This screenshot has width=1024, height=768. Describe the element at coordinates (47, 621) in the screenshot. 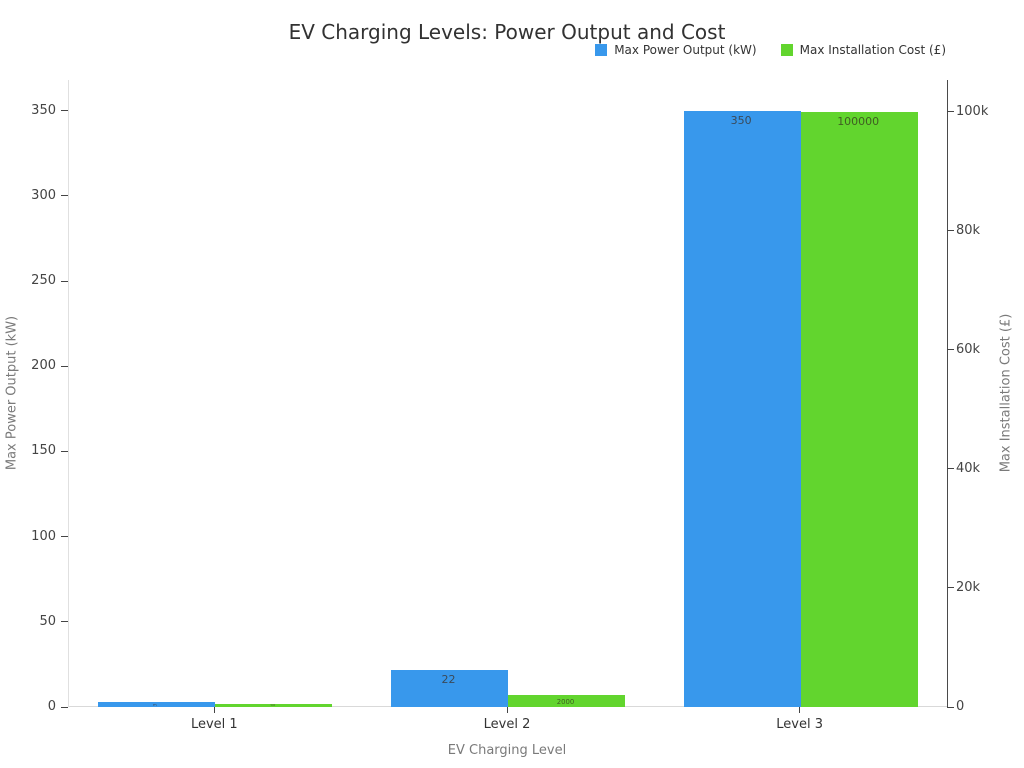

I see `left-axis-tick-label: 50` at that location.